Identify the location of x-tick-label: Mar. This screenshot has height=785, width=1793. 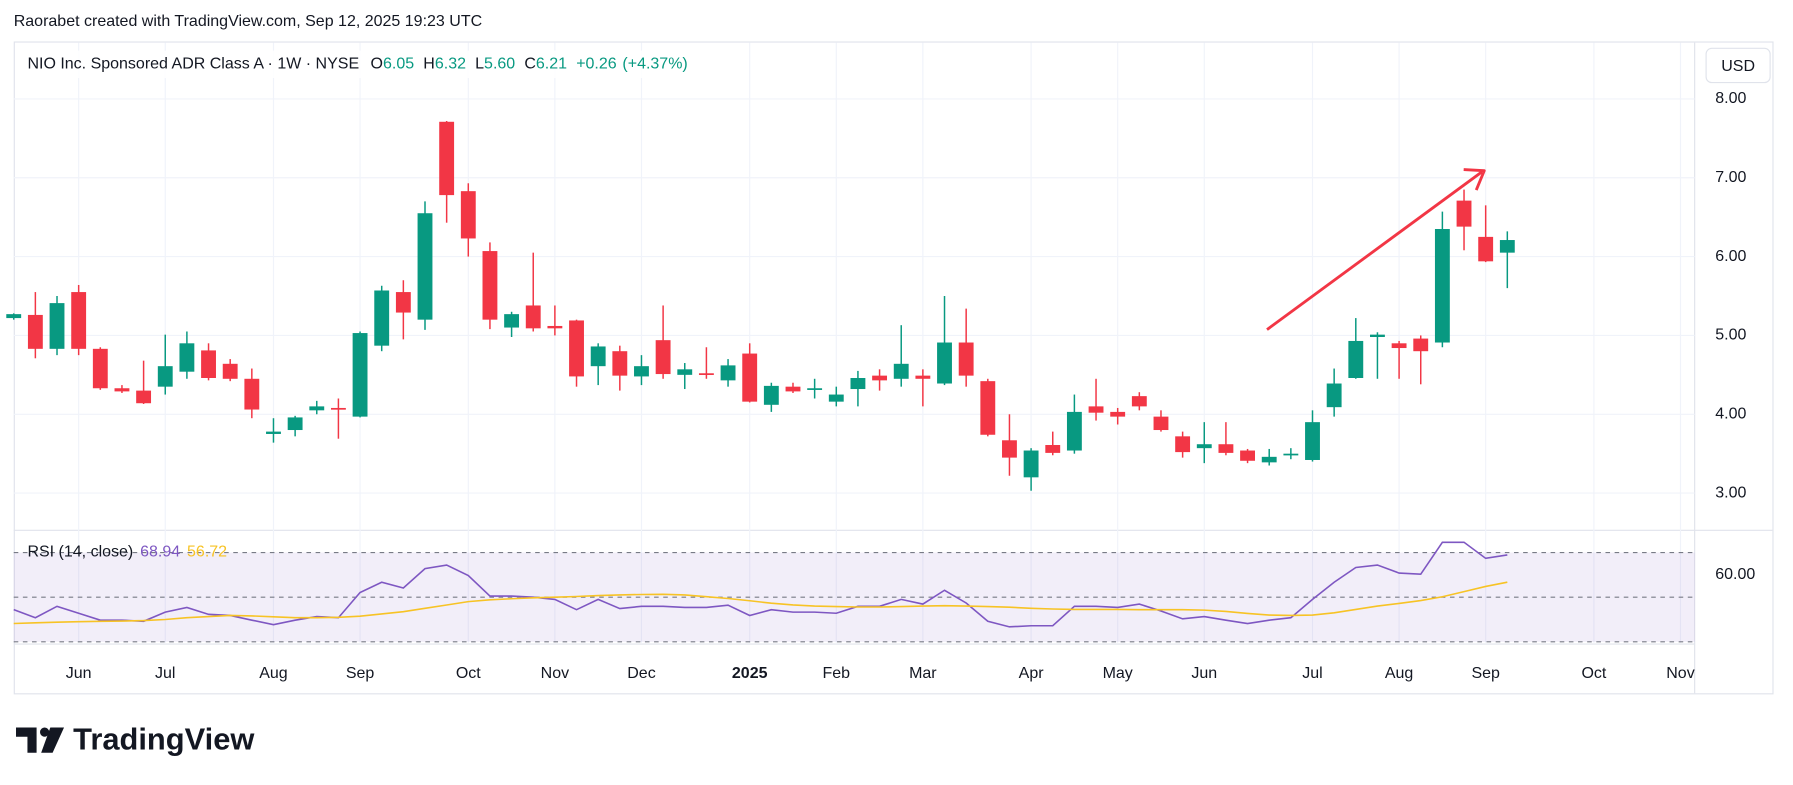
(923, 673).